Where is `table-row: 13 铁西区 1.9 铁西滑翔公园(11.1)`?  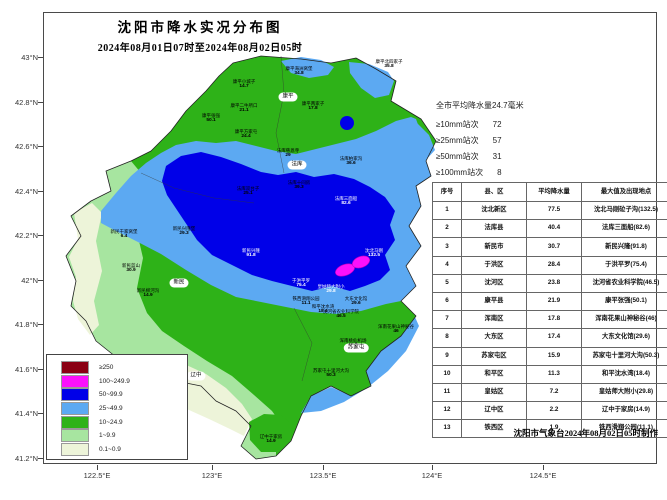 table-row: 13 铁西区 1.9 铁西滑翔公园(11.1) is located at coordinates (549, 429).